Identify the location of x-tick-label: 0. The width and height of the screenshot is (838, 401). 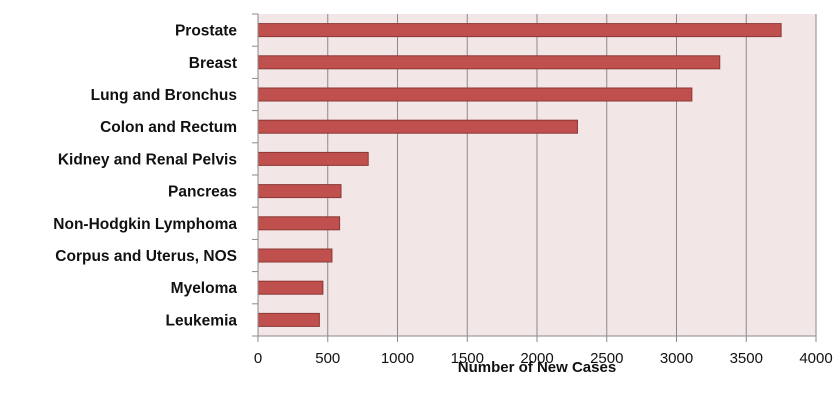
(258, 358).